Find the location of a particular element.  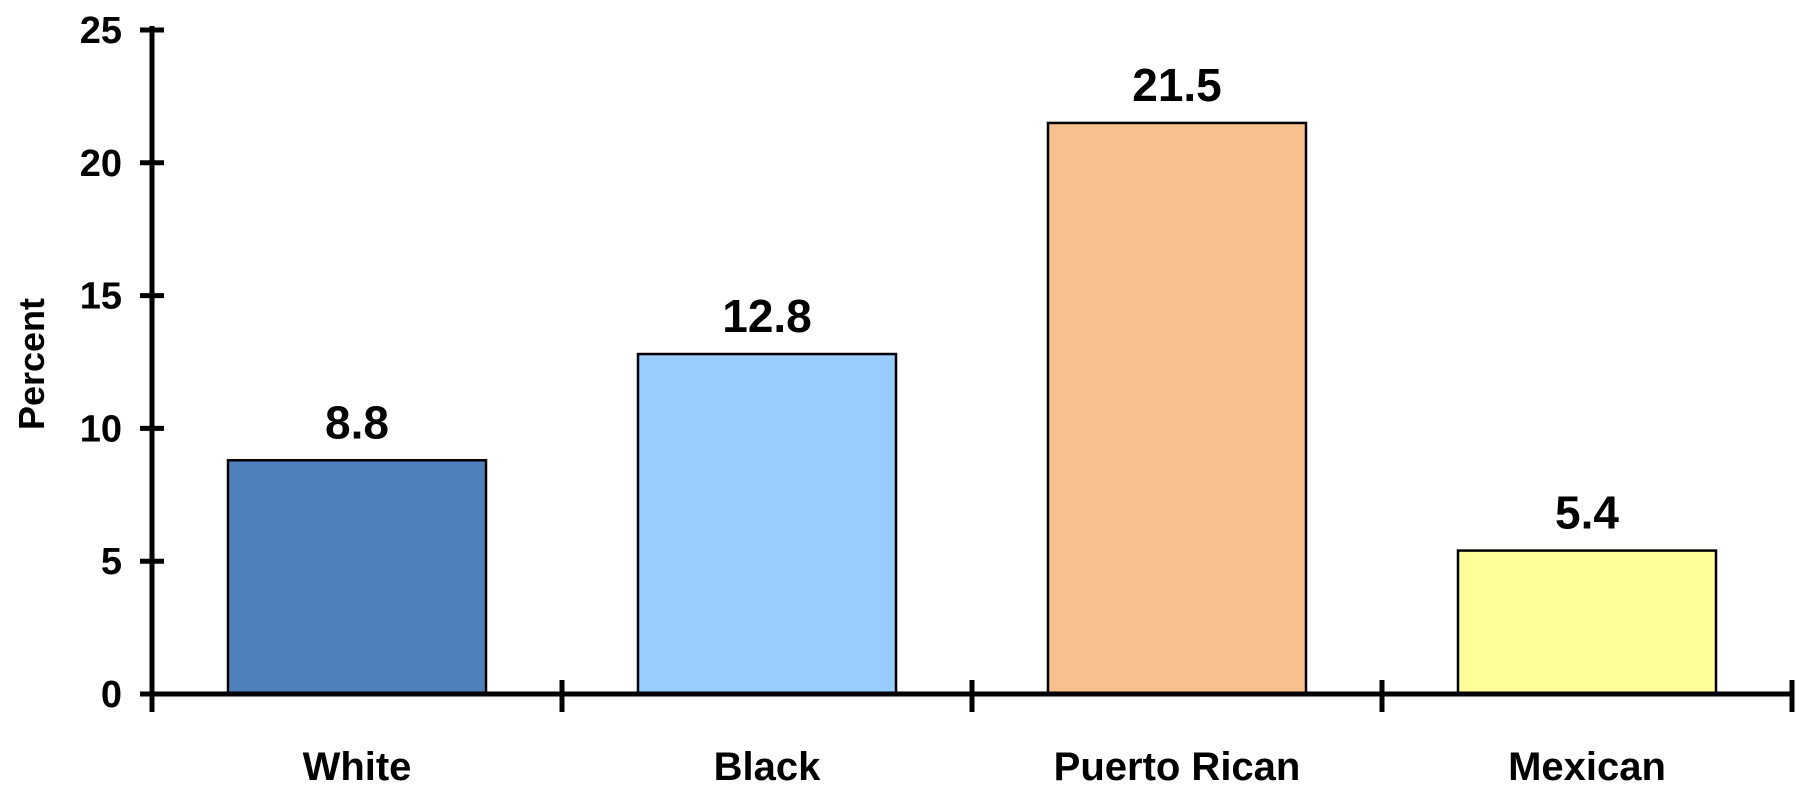

data-label: 8.8 is located at coordinates (357, 422).